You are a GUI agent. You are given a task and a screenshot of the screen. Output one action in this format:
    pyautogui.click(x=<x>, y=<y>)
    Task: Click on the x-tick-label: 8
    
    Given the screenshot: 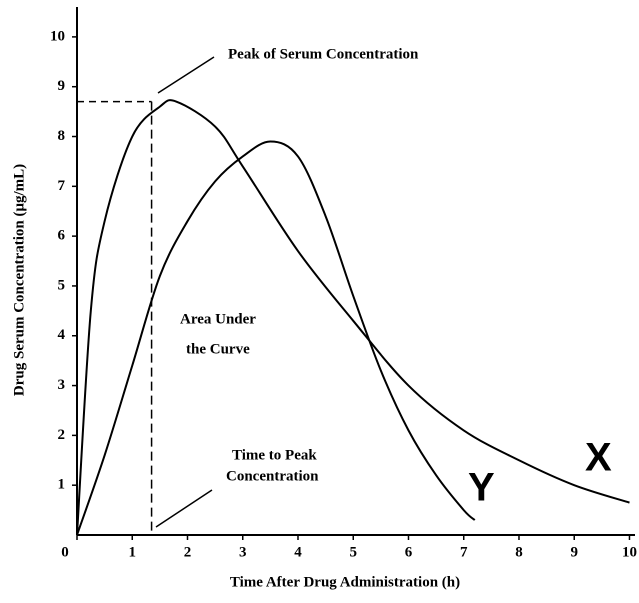 What is the action you would take?
    pyautogui.click(x=519, y=552)
    